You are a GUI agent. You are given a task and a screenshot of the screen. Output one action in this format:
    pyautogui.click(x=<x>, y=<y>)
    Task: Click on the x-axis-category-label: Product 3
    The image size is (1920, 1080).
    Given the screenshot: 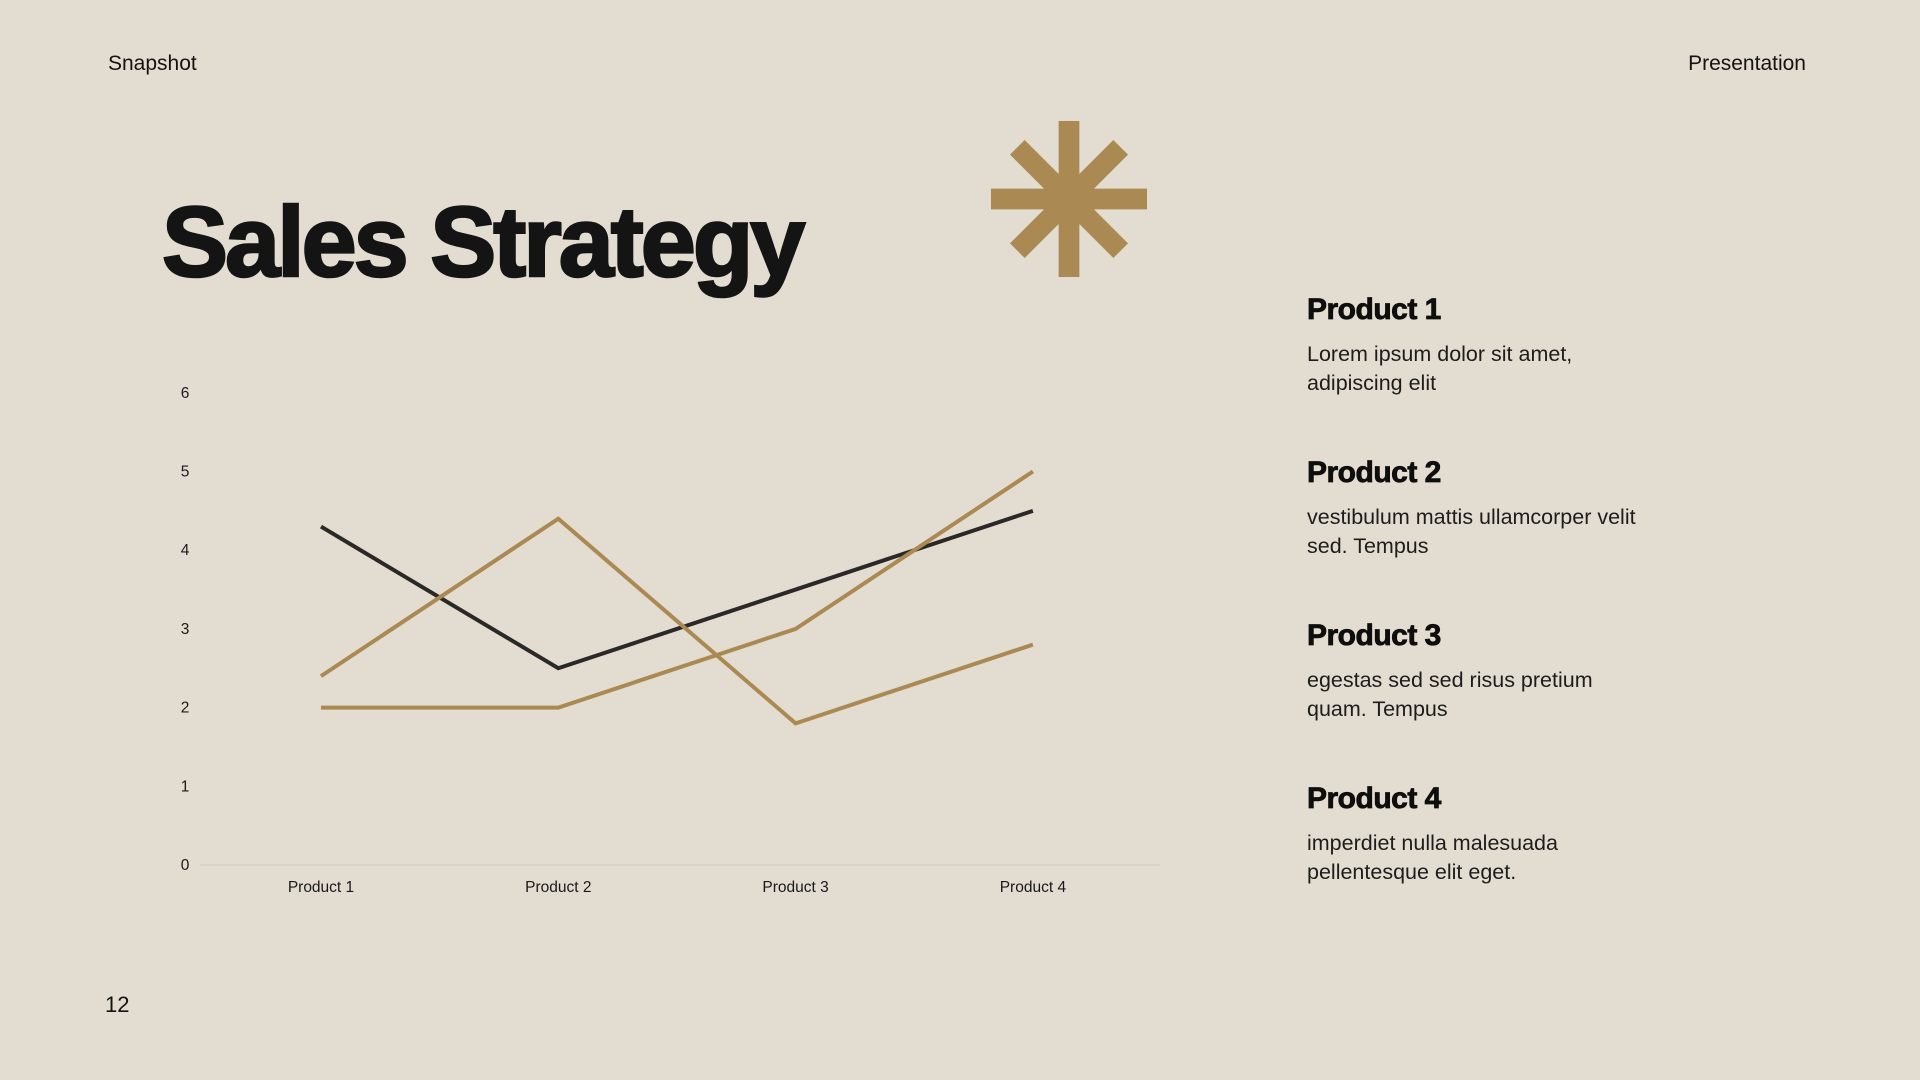 What is the action you would take?
    pyautogui.click(x=795, y=887)
    